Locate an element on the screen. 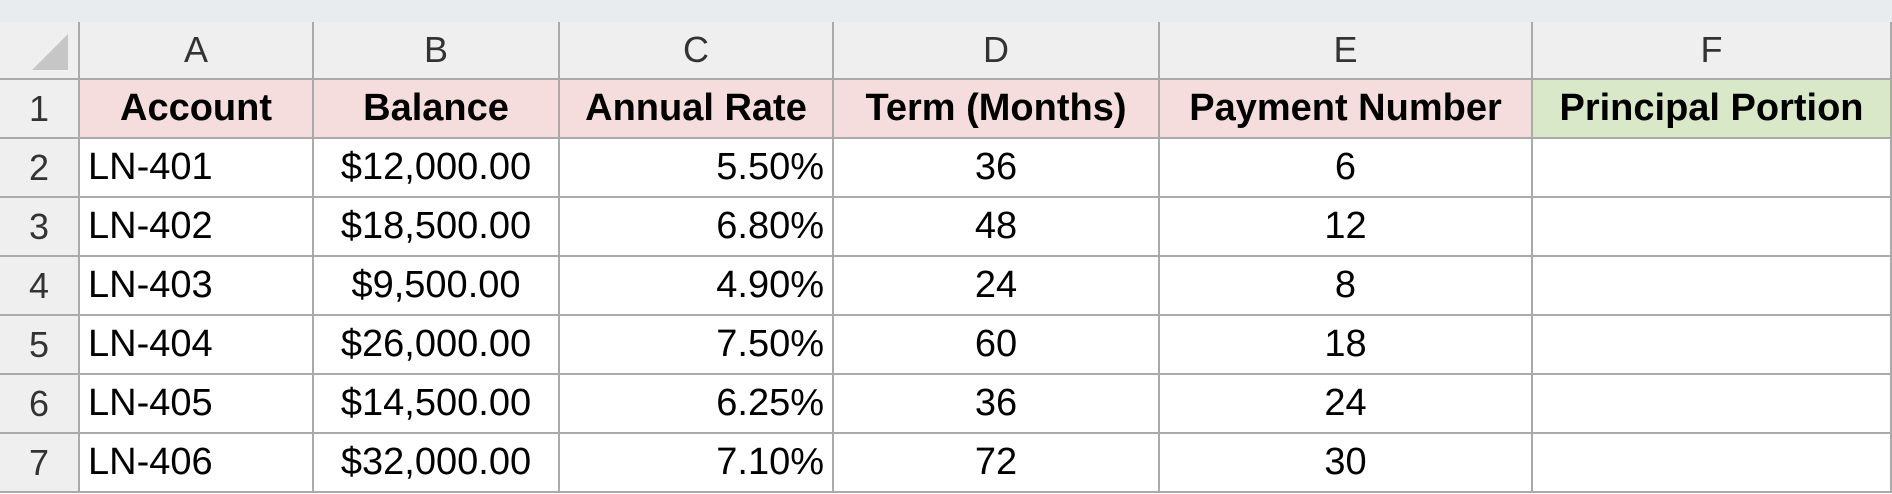  cell-f4 is located at coordinates (1712, 286).